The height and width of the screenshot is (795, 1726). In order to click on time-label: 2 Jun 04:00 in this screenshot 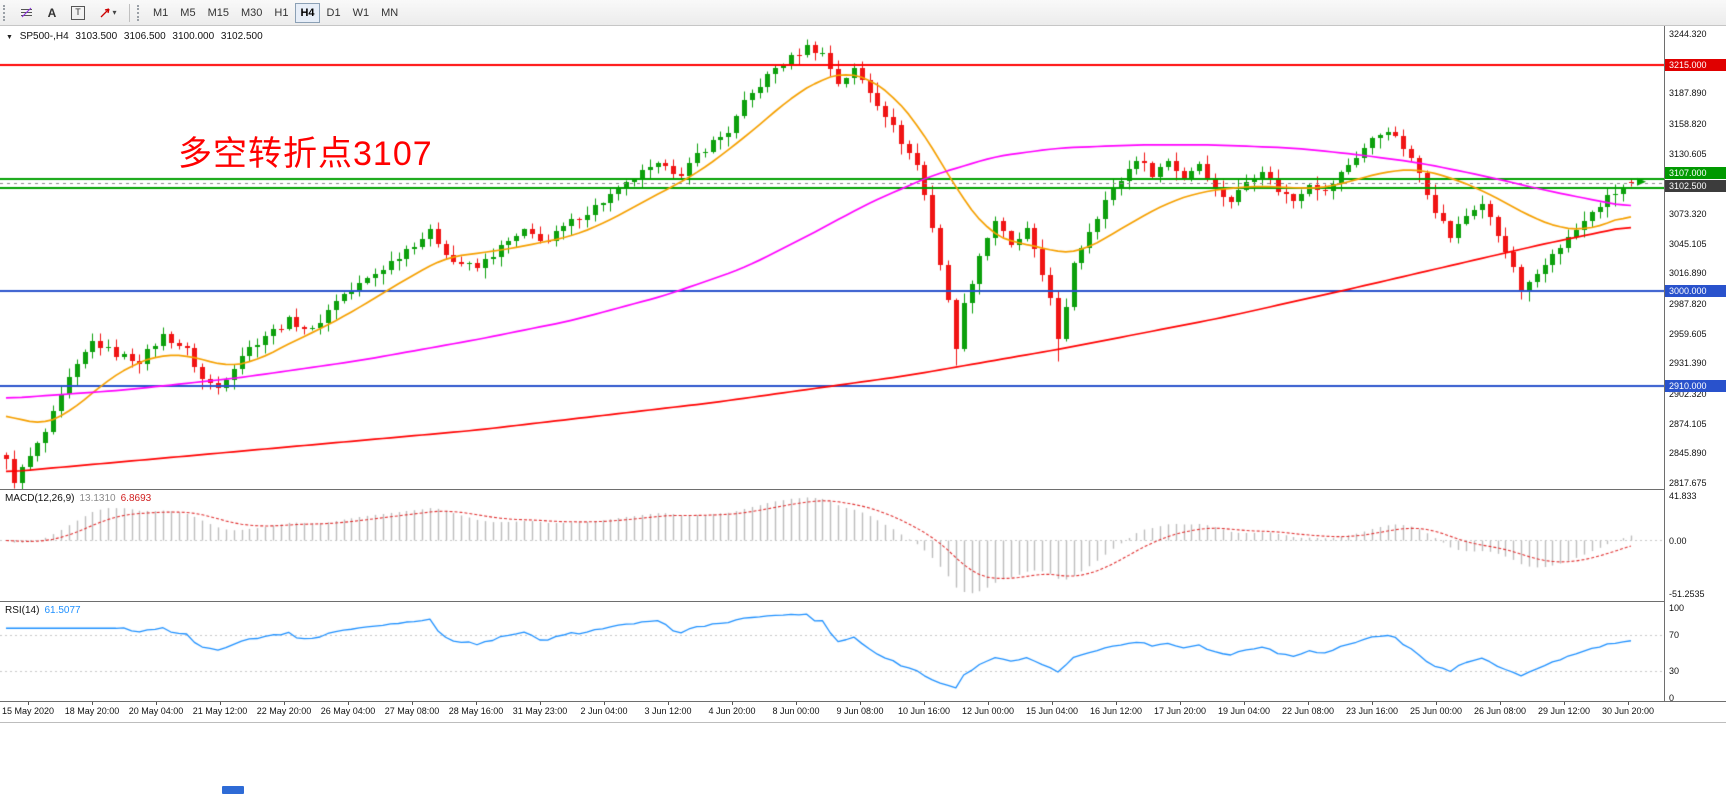, I will do `click(604, 711)`.